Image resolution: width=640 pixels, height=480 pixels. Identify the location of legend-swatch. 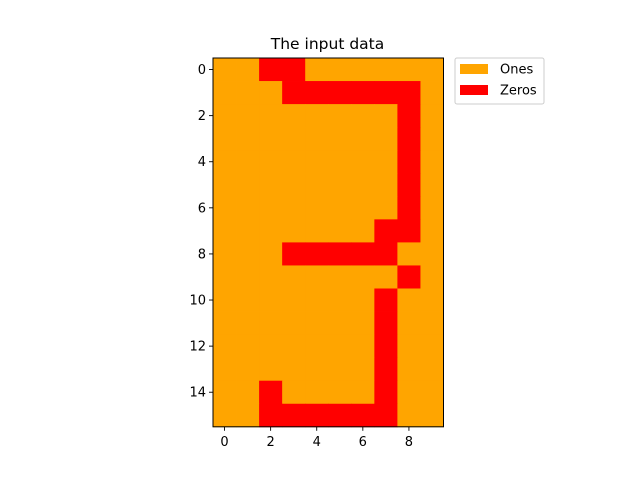
(474, 69).